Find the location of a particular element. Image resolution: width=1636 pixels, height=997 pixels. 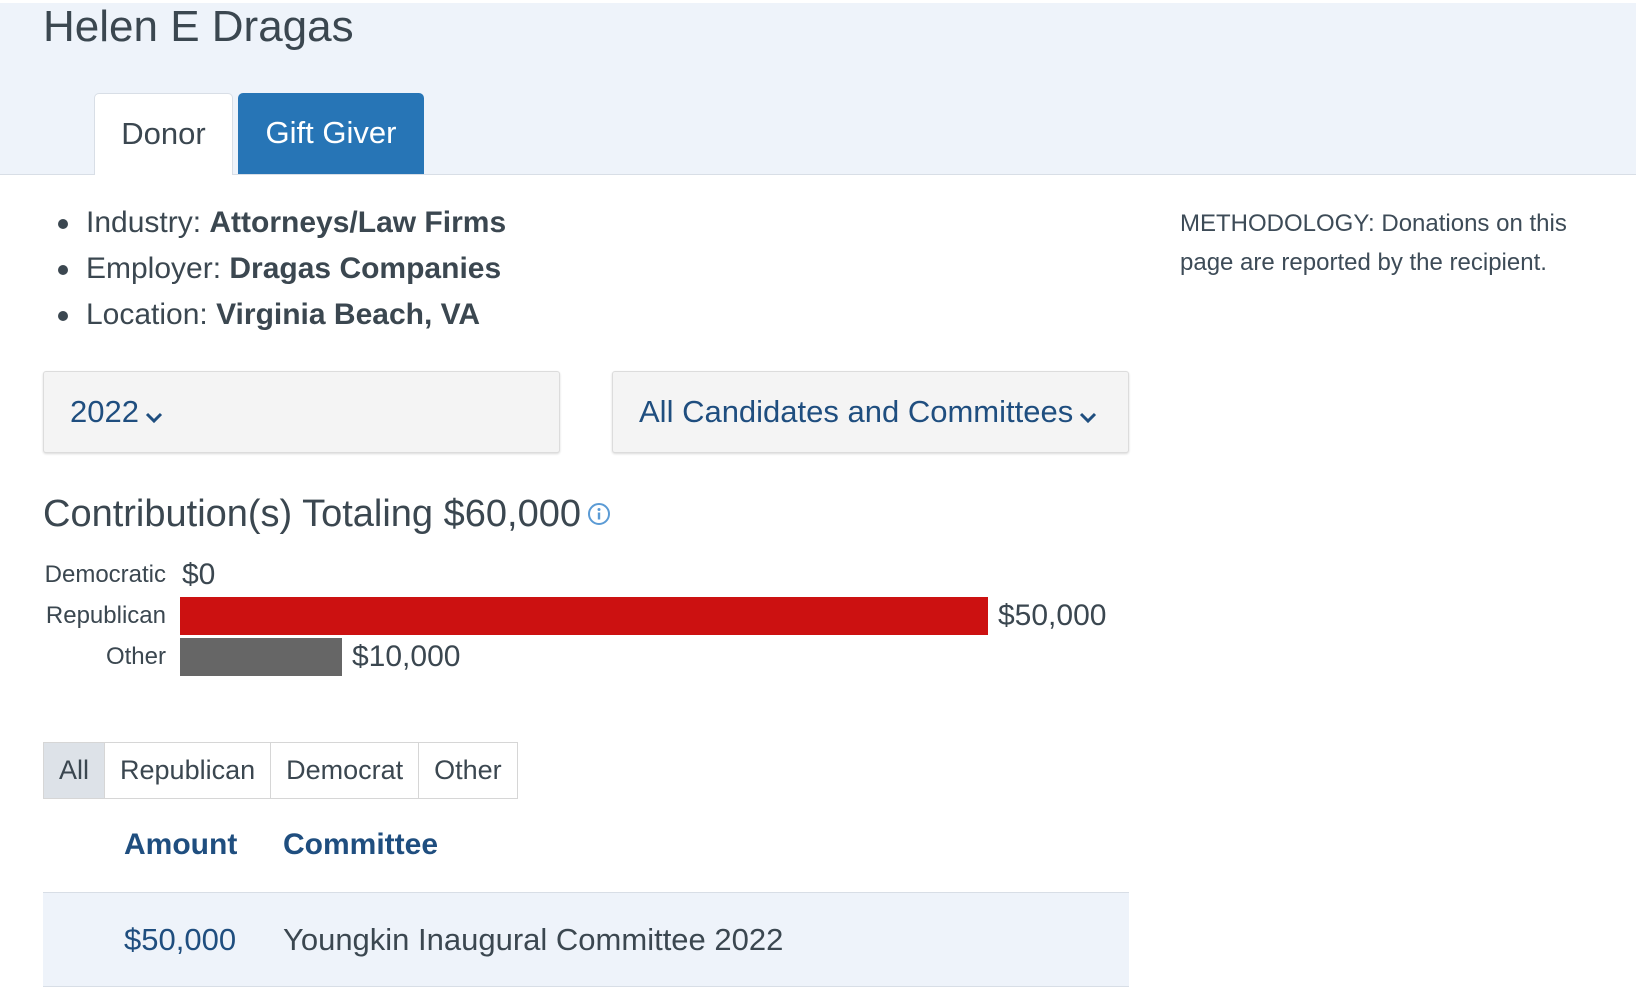

filter-other-button: Other is located at coordinates (468, 770).